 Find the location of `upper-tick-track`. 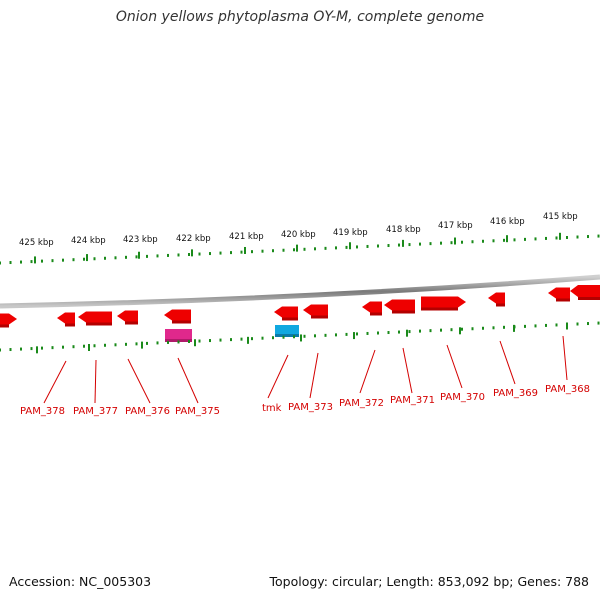

upper-tick-track is located at coordinates (300, 248).